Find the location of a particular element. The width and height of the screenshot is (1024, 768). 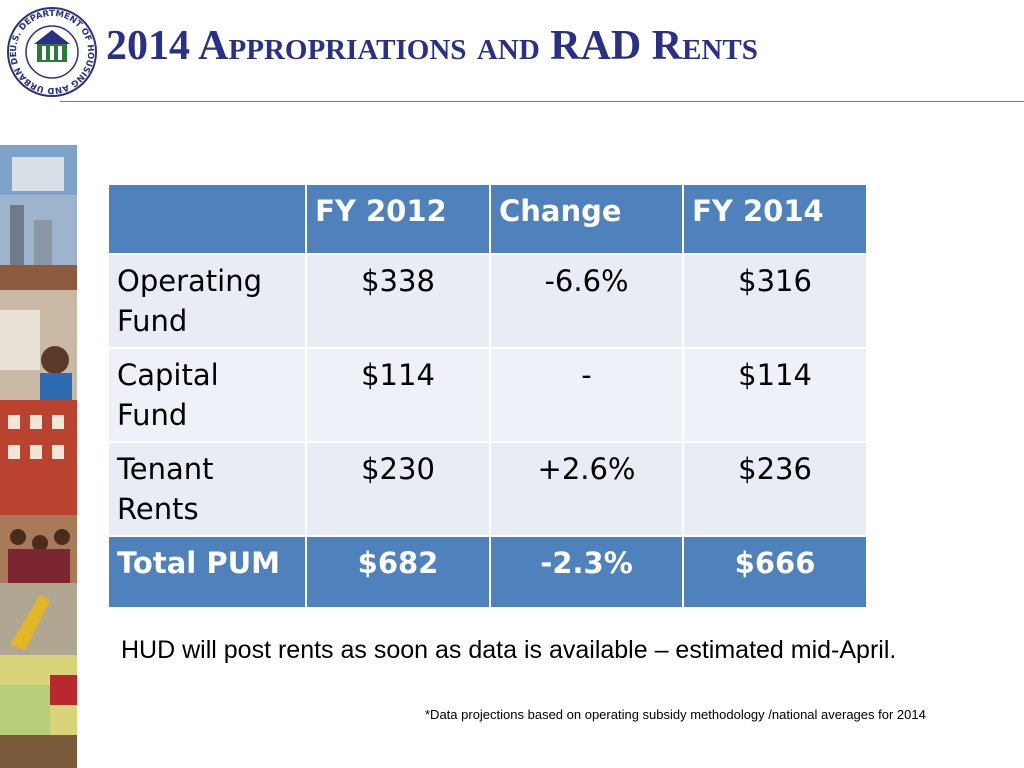

table-cell: -2.3% is located at coordinates (586, 572).